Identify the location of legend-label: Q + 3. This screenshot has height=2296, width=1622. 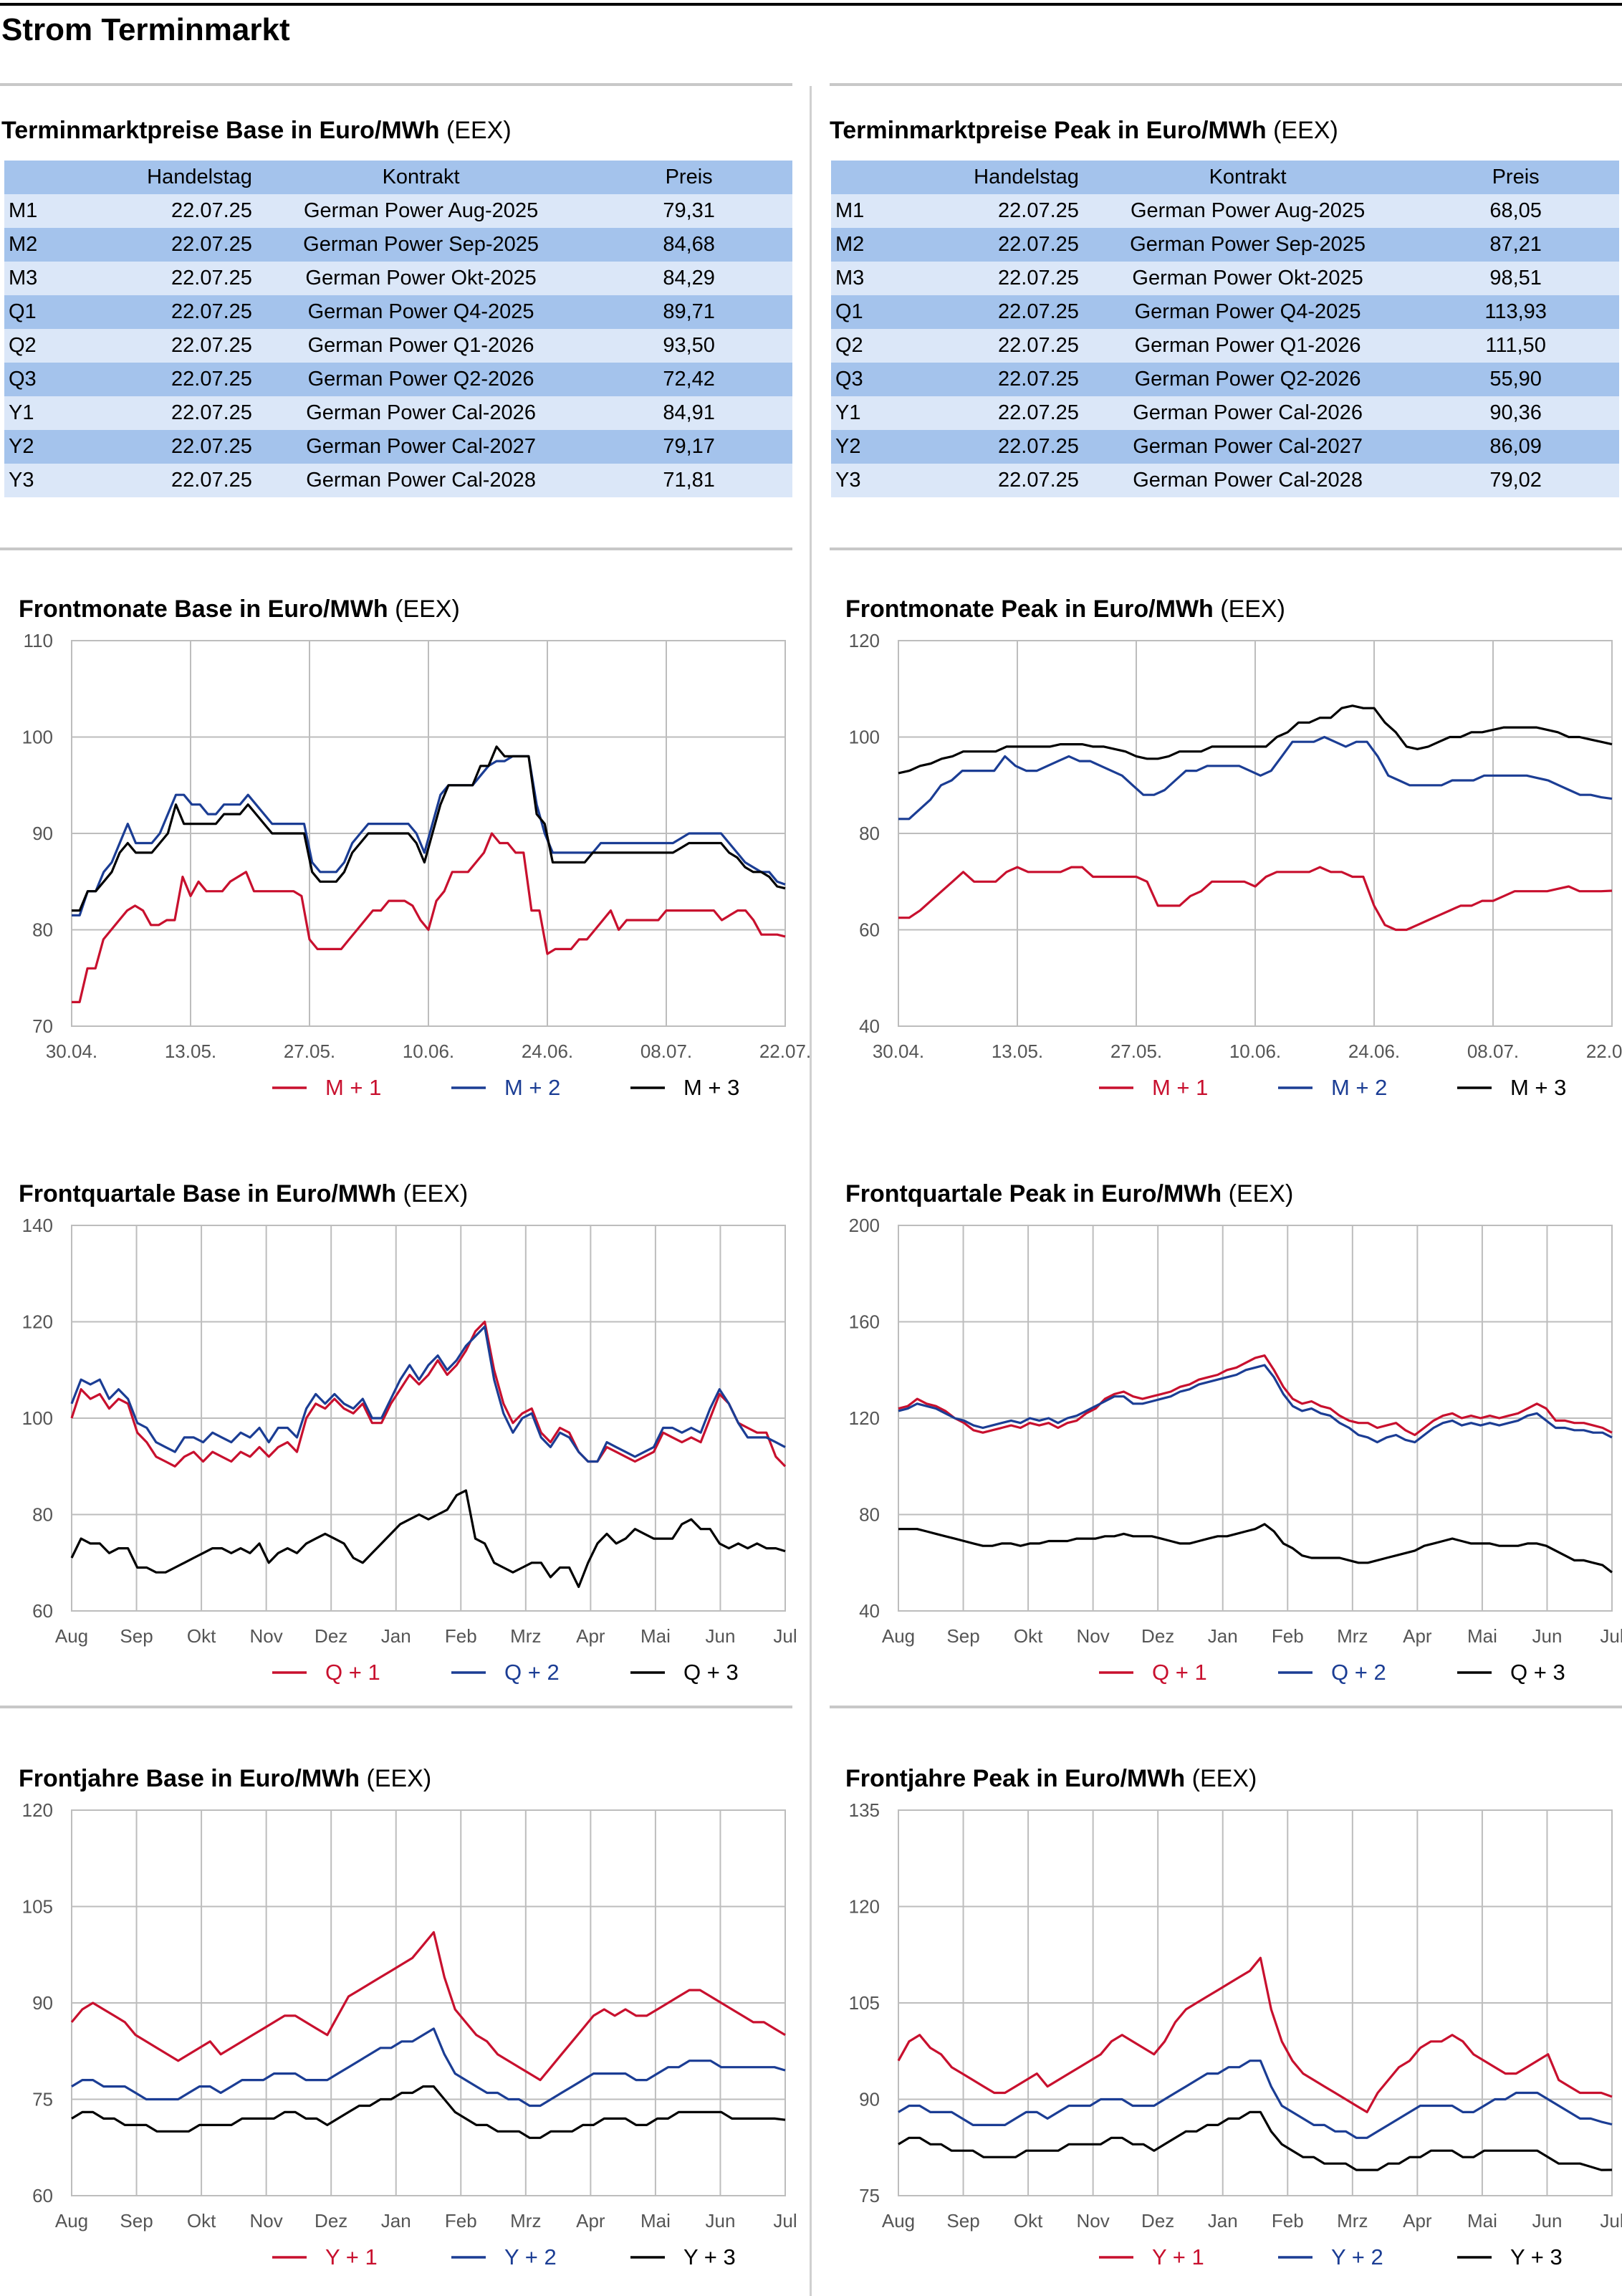
(1537, 1672).